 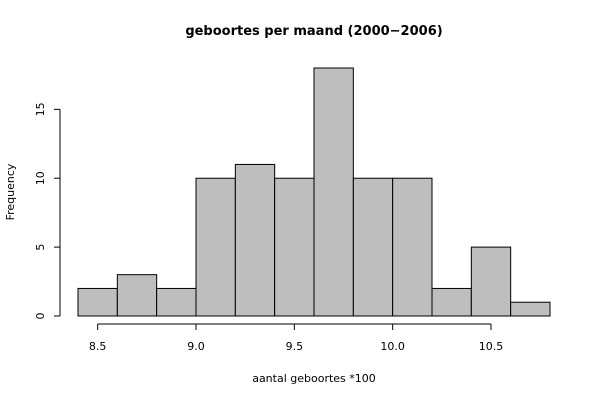 What do you see at coordinates (47, 211) in the screenshot?
I see `y-axis: 0 5 10 15` at bounding box center [47, 211].